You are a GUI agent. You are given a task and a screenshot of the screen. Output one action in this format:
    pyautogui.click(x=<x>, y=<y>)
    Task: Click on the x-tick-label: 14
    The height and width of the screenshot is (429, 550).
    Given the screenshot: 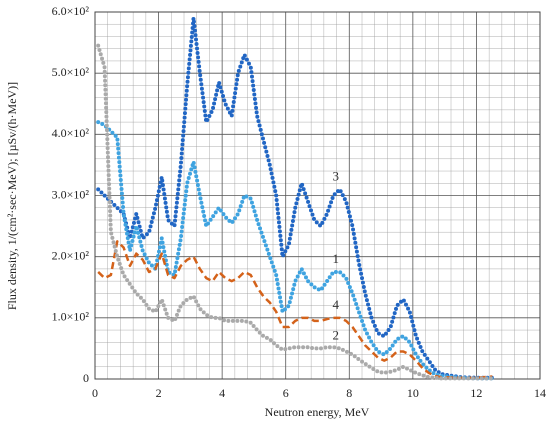 What is the action you would take?
    pyautogui.click(x=540, y=393)
    